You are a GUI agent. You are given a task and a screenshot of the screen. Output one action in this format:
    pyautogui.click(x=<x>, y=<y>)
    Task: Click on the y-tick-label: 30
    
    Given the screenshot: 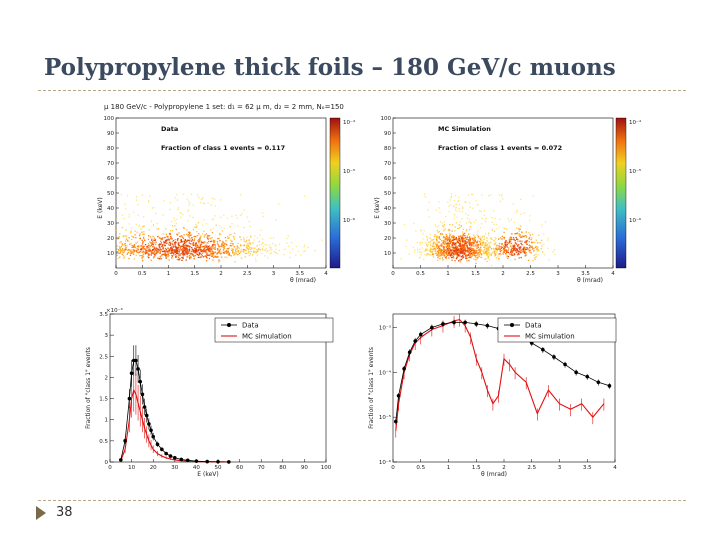 What is the action you would take?
    pyautogui.click(x=387, y=224)
    